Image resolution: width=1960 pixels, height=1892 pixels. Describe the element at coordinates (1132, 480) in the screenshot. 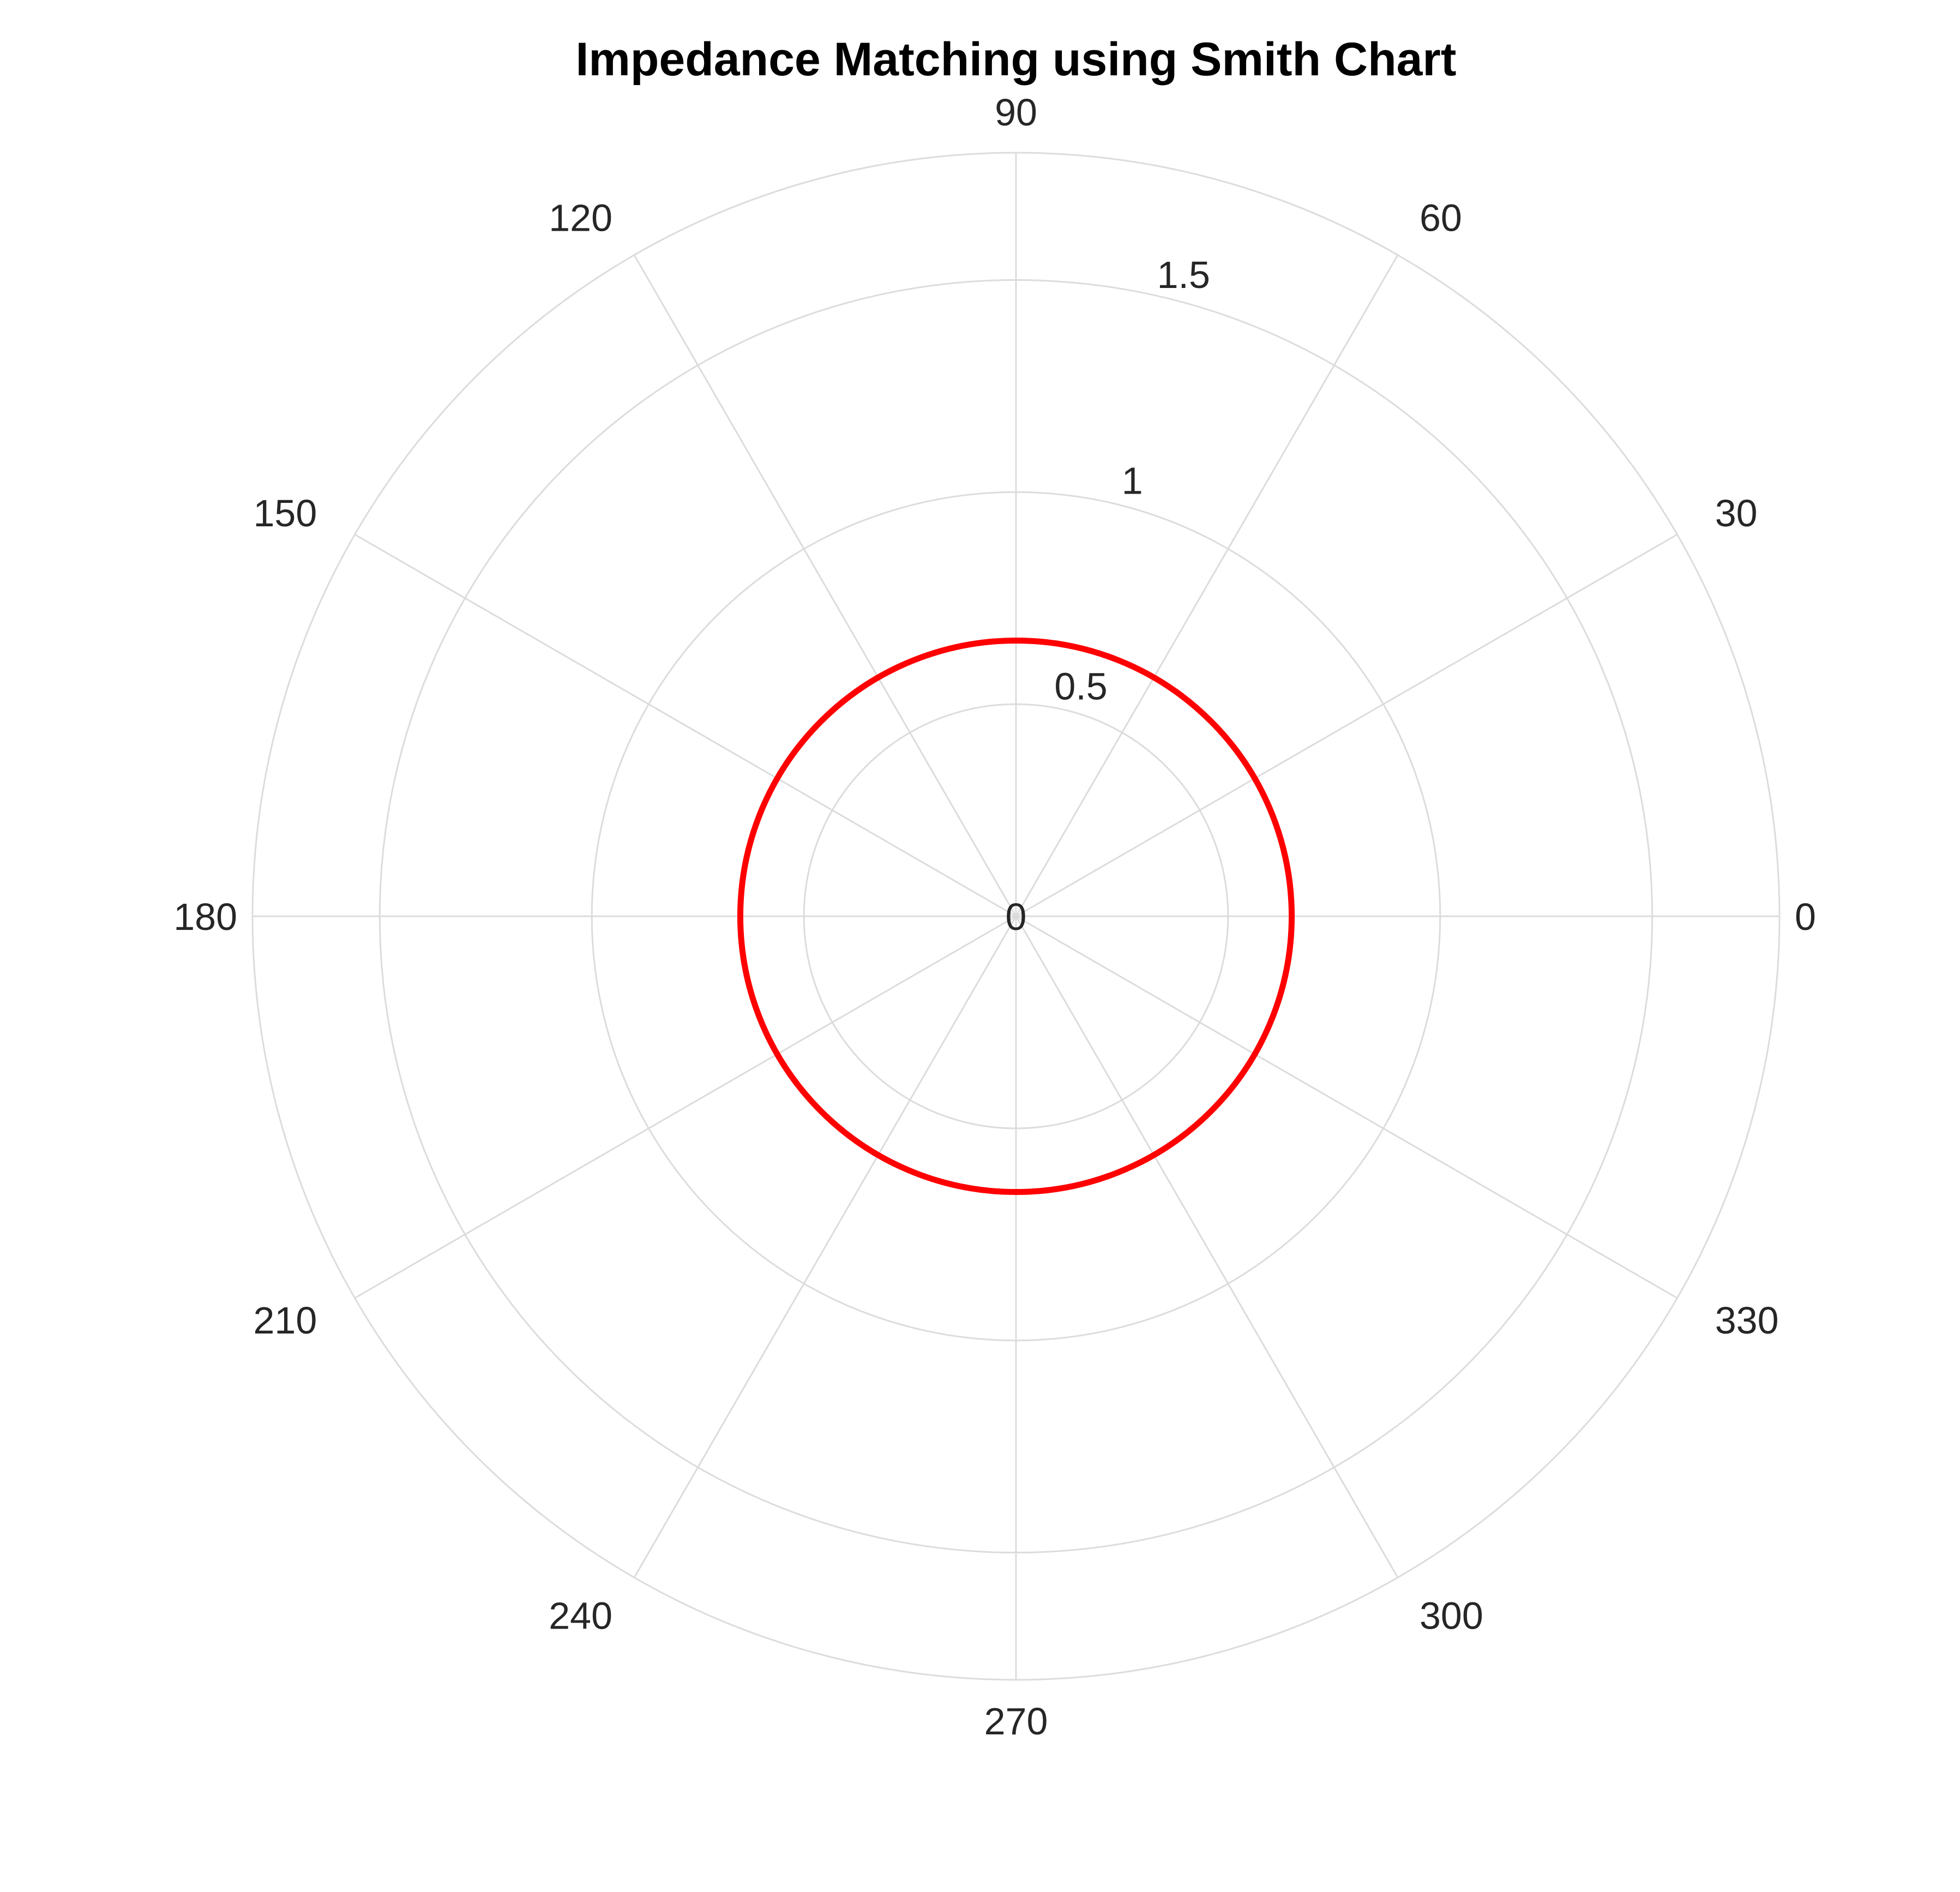

I see `radial-tick-label: 1` at that location.